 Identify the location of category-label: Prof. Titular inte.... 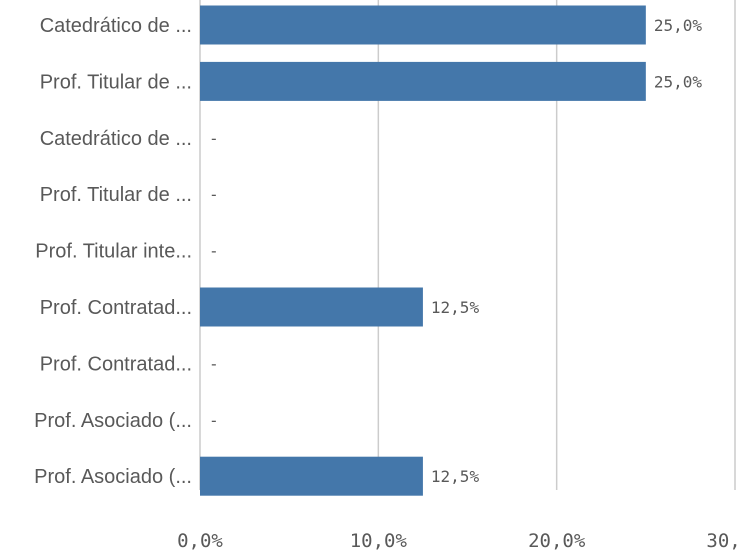
(113, 252).